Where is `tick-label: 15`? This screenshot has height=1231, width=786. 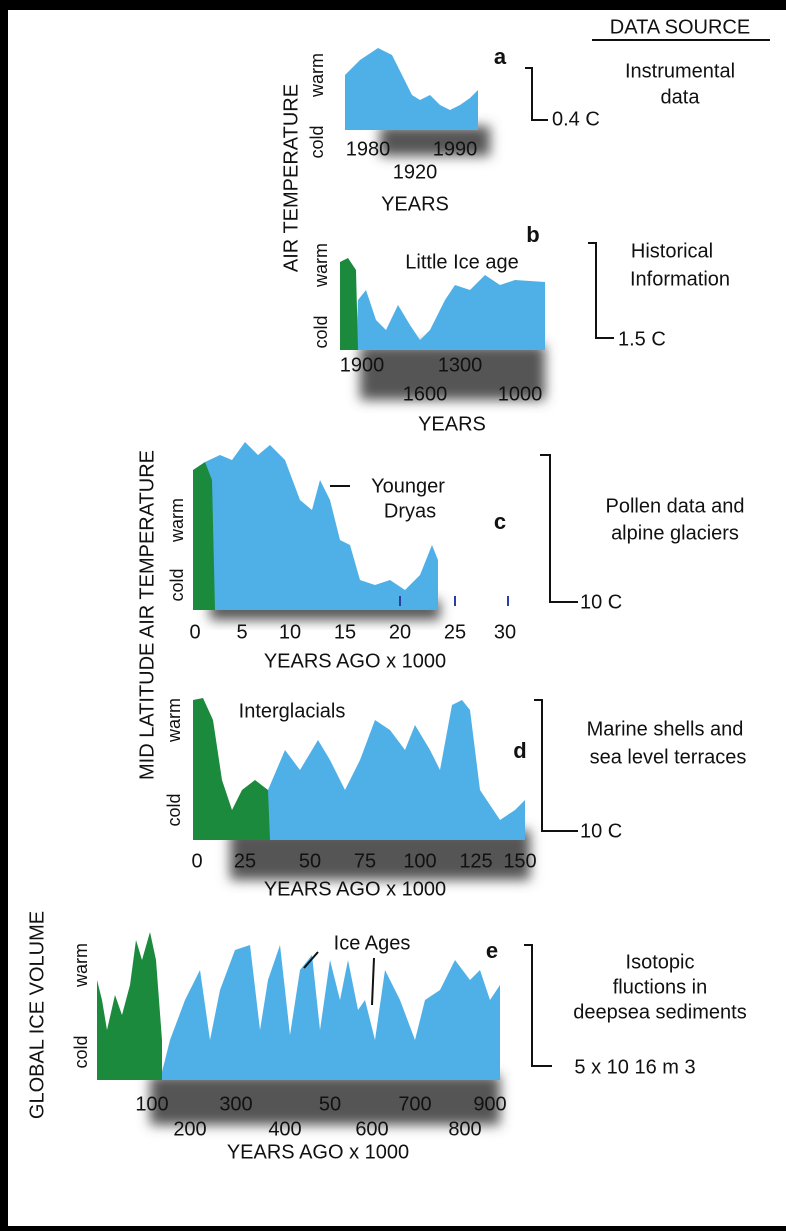 tick-label: 15 is located at coordinates (345, 632).